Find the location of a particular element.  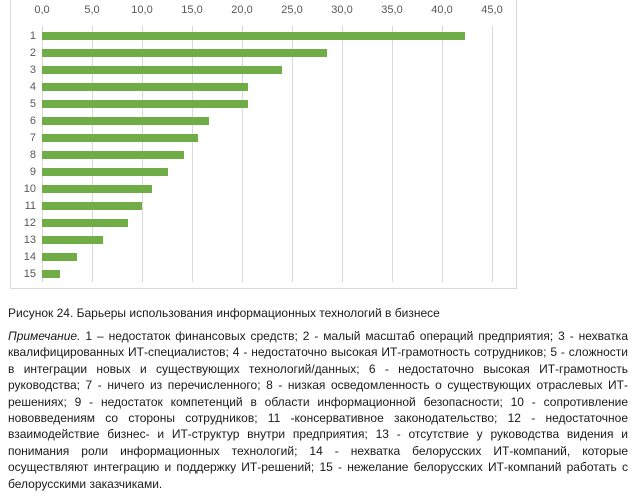

bar-row: 9 is located at coordinates (263, 172).